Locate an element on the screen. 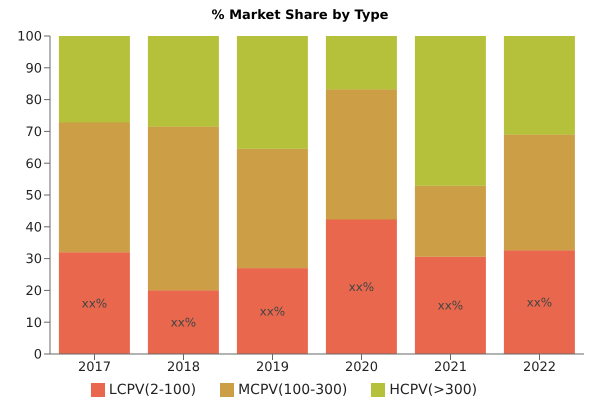  y-tick-label: 0 is located at coordinates (38, 355).